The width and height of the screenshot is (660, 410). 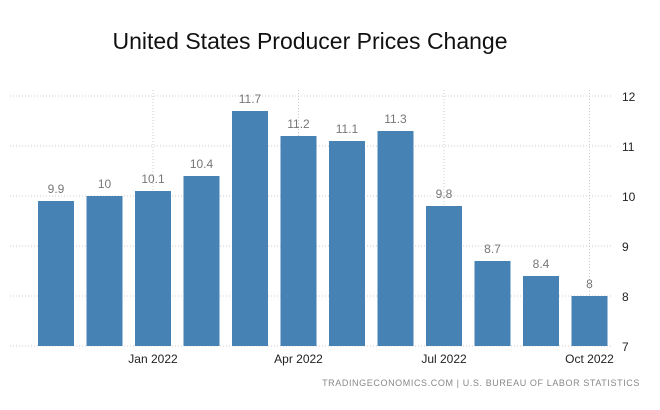 I want to click on x-tick-label: Oct 2022, so click(x=589, y=359).